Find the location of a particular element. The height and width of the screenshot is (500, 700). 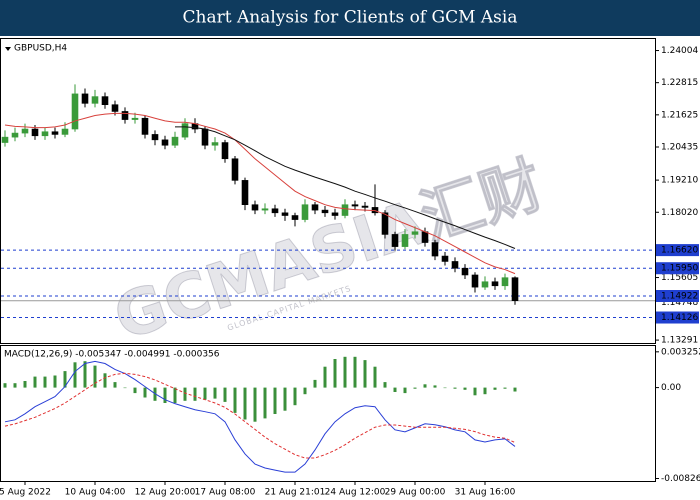

level-label: 1.14126 is located at coordinates (679, 318).